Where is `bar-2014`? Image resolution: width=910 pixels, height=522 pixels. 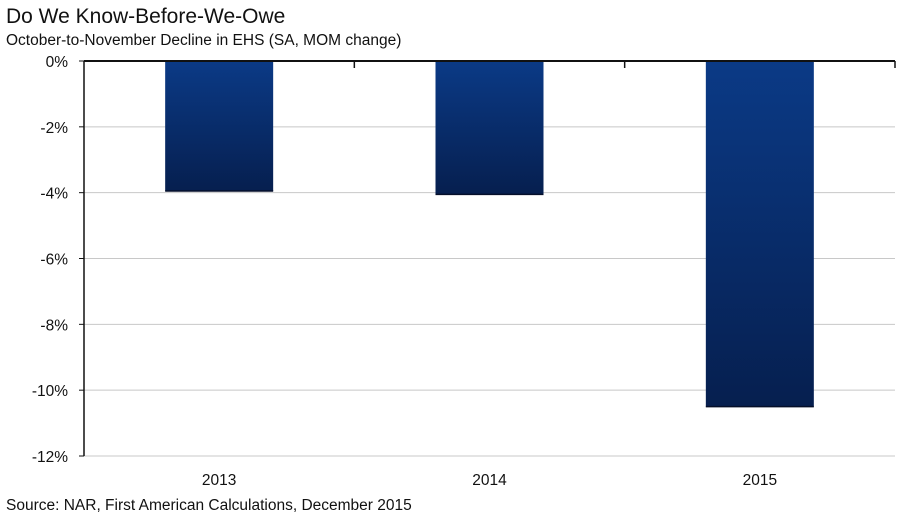
bar-2014 is located at coordinates (489, 128).